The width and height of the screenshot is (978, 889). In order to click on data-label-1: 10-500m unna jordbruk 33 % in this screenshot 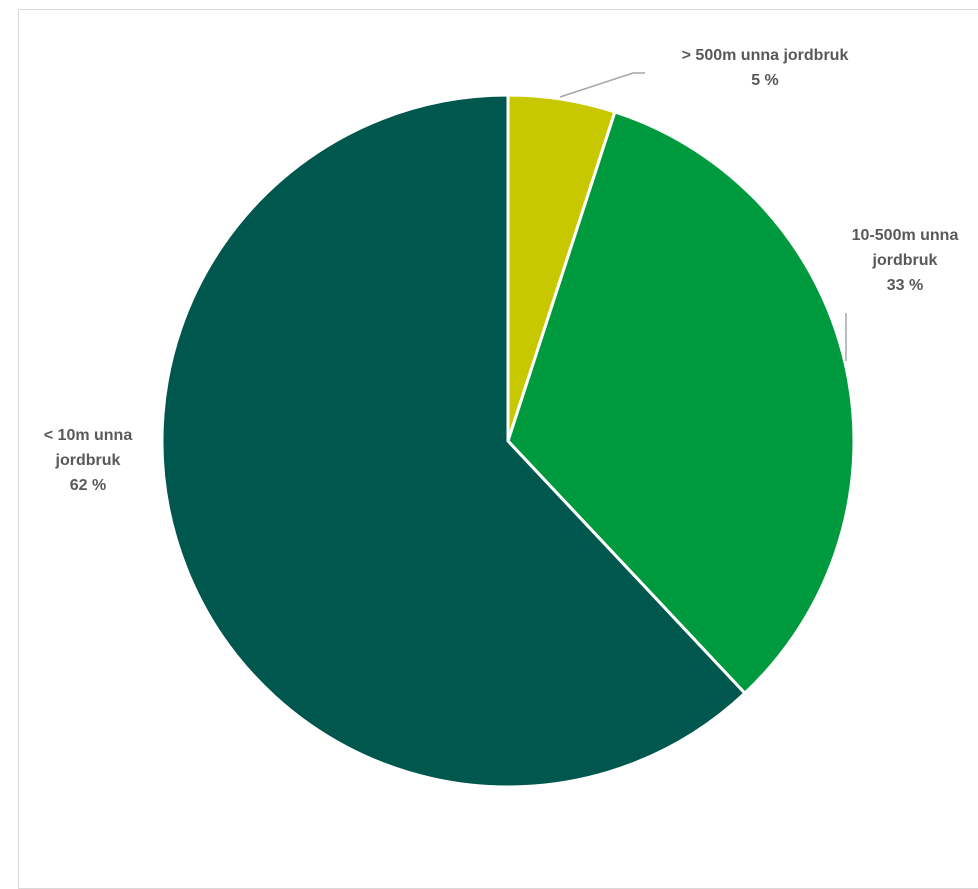, I will do `click(905, 260)`.